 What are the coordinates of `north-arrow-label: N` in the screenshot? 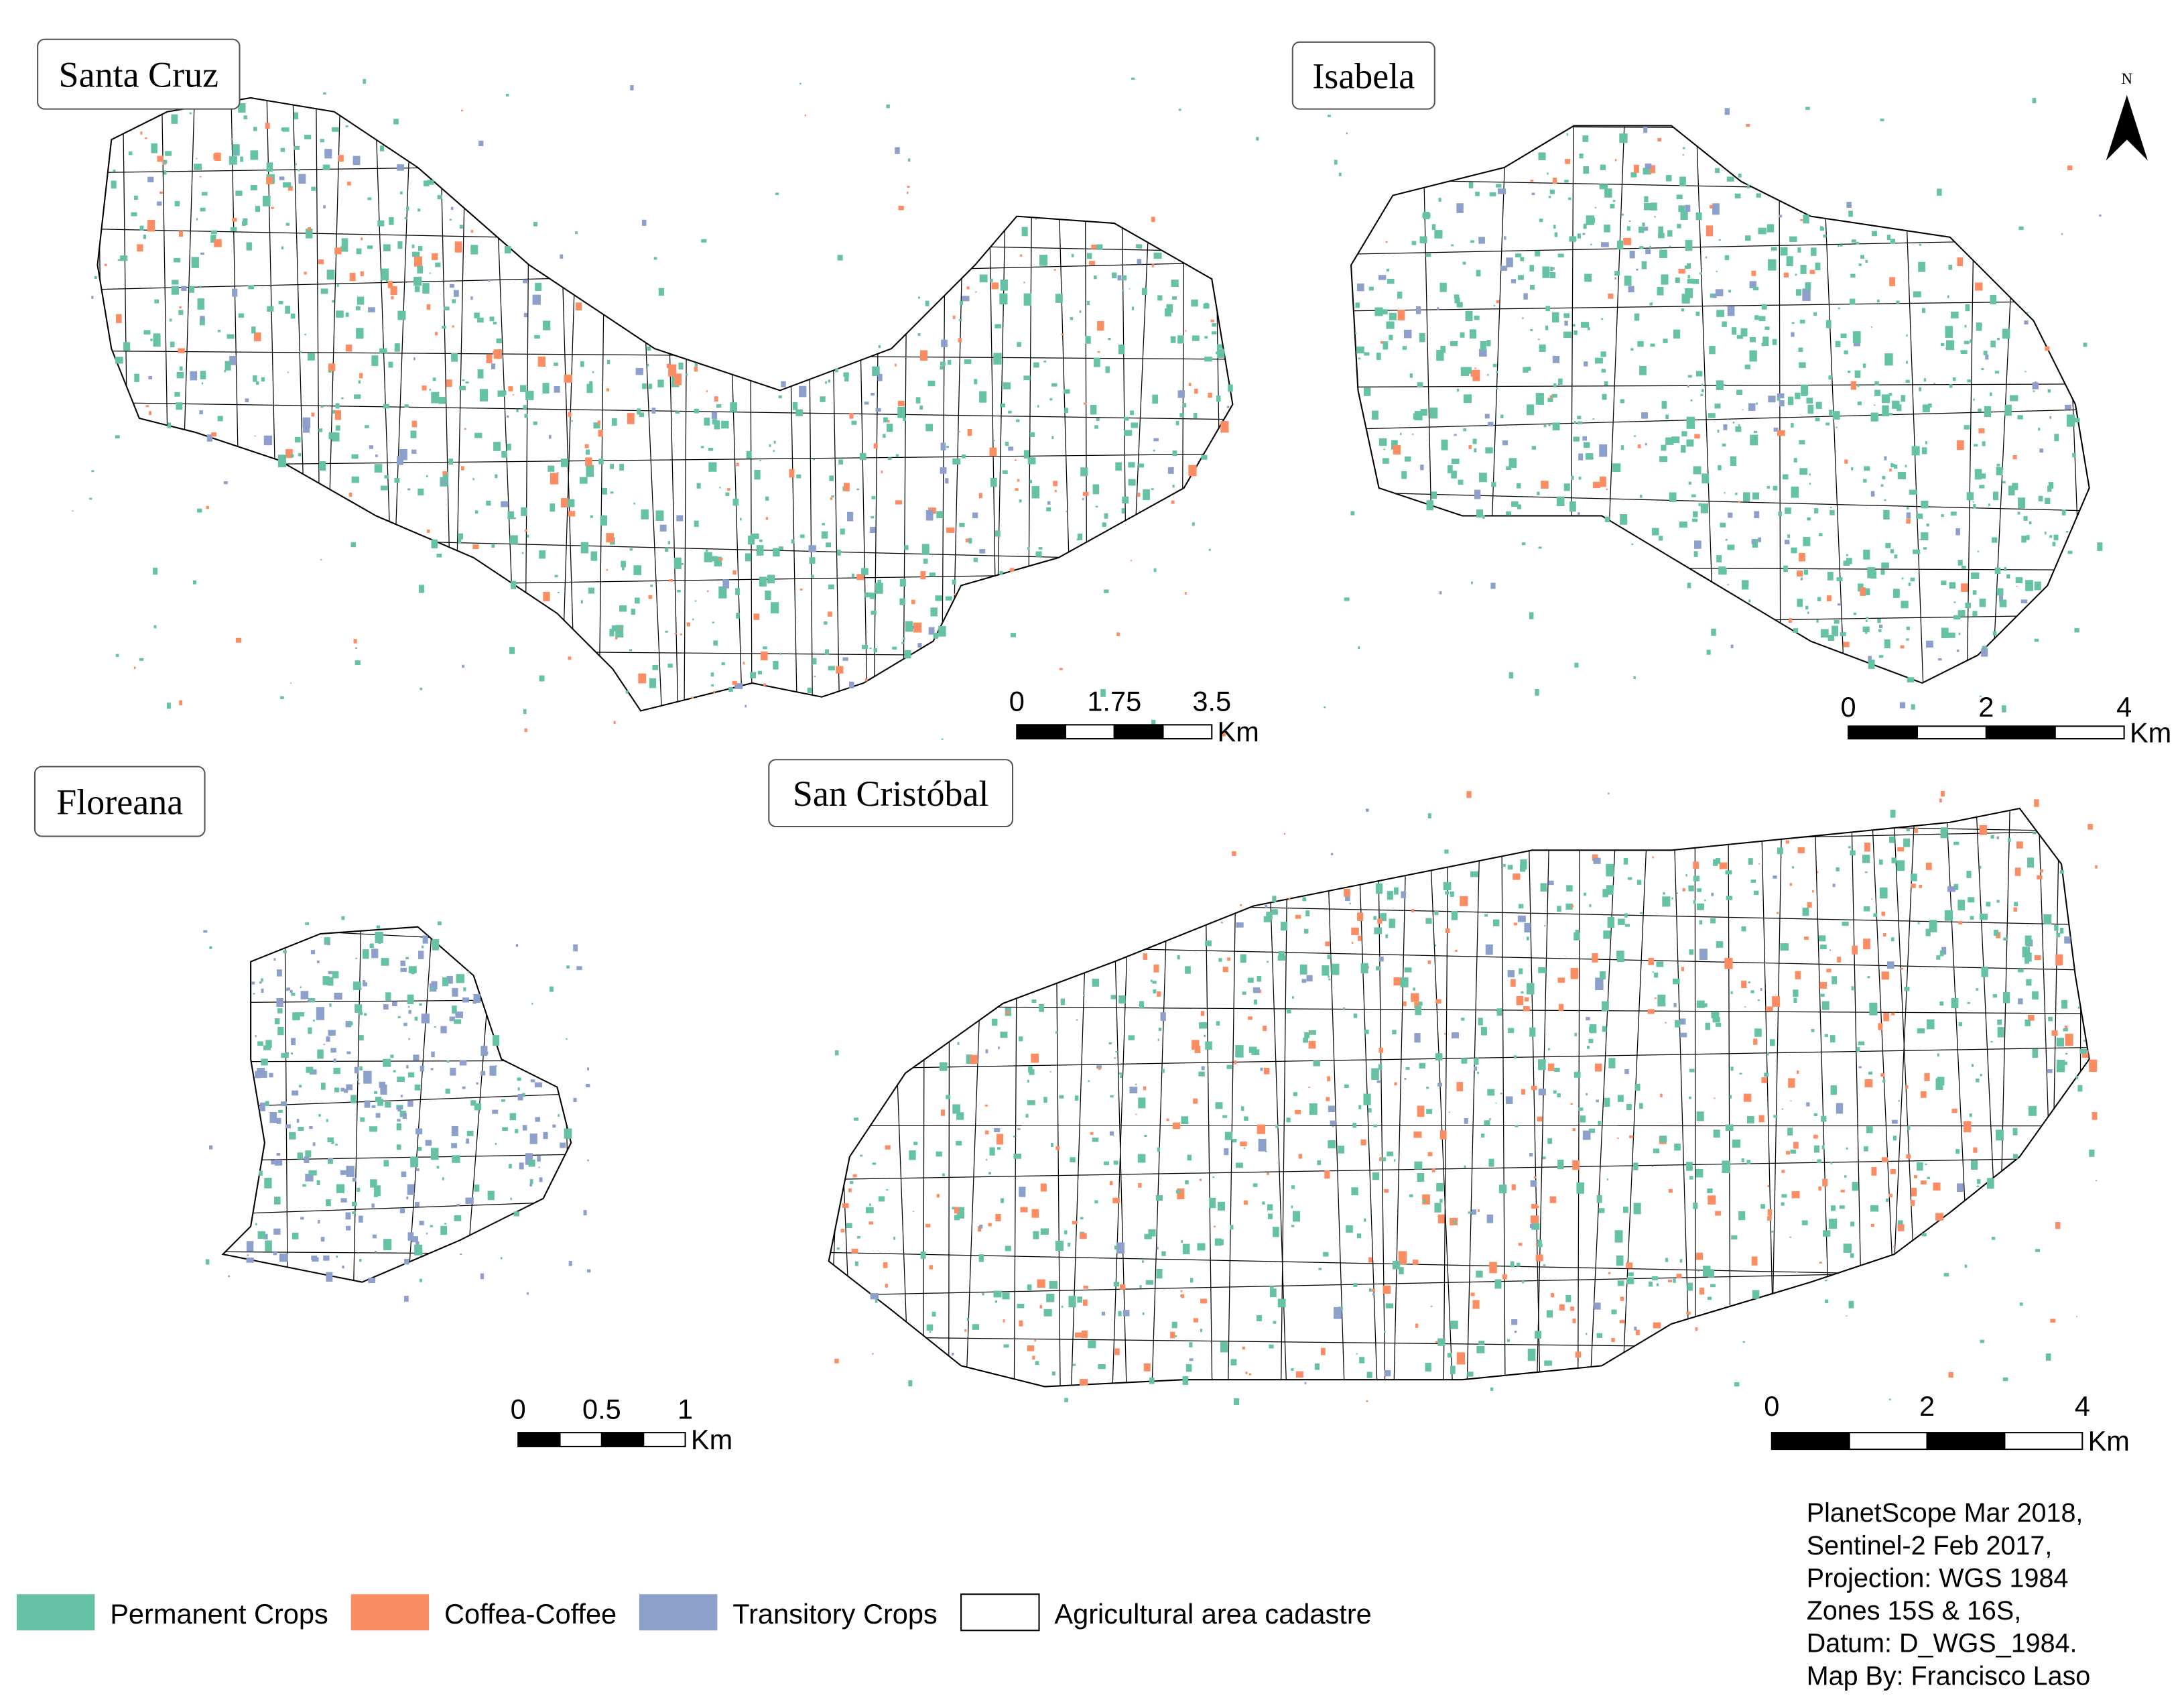 It's located at (2127, 78).